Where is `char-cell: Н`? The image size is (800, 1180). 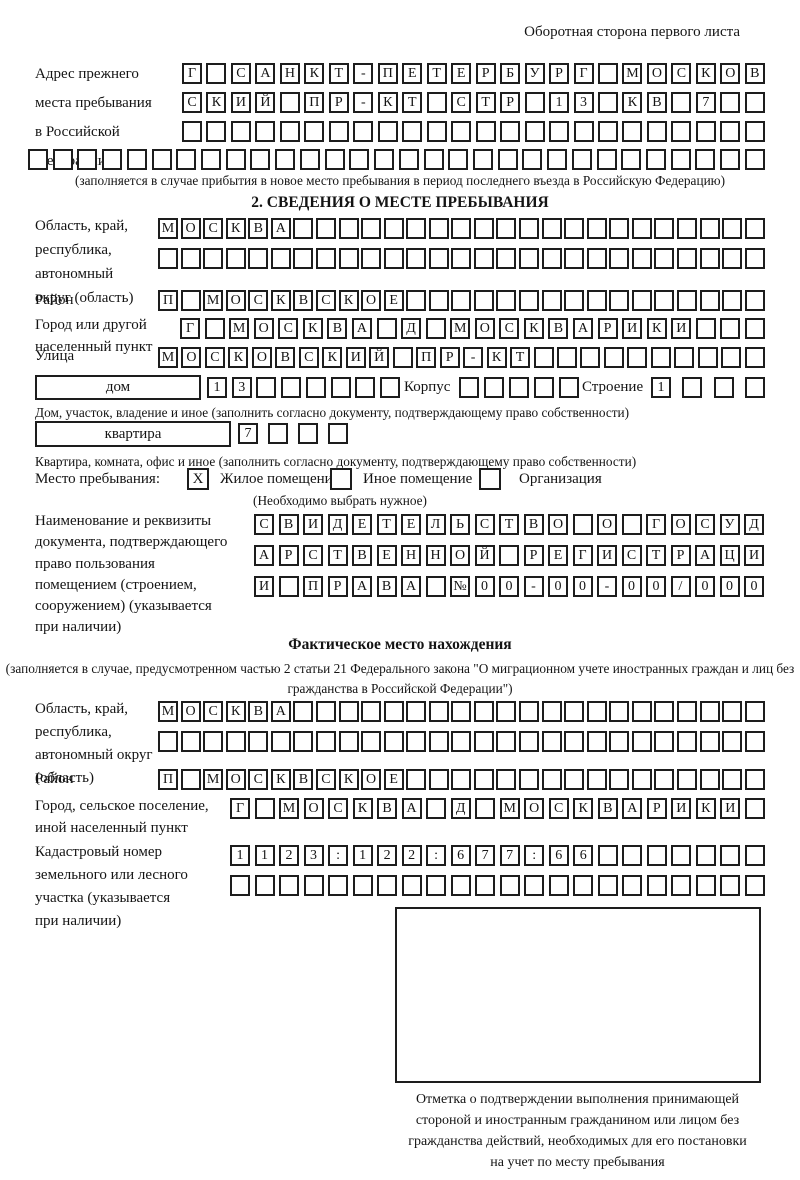 char-cell: Н is located at coordinates (289, 73).